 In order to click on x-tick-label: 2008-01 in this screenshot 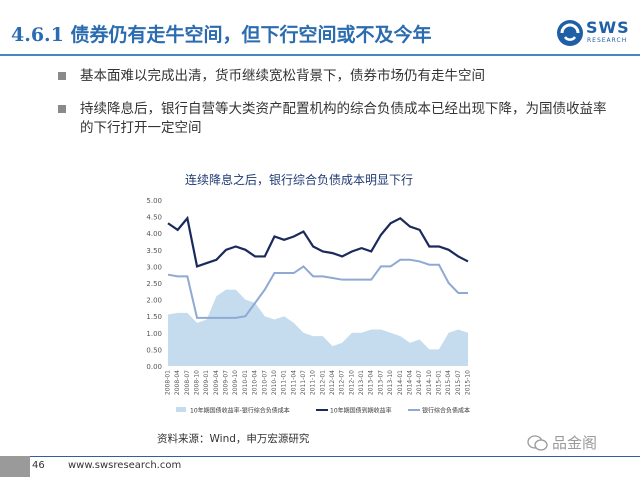, I will do `click(168, 382)`.